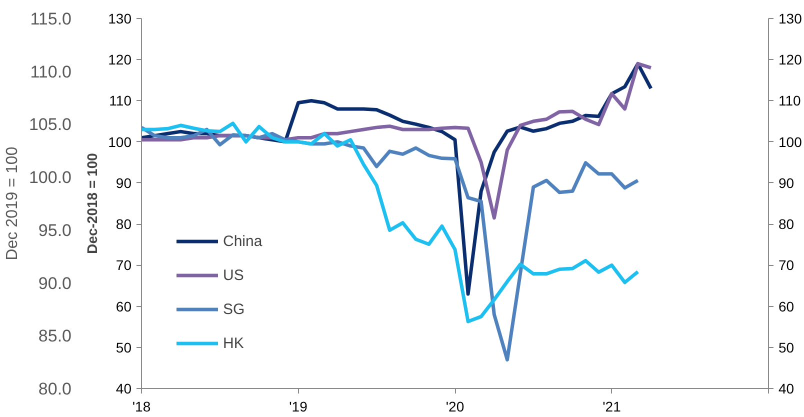  I want to click on y2-tick-label: 130, so click(790, 18).